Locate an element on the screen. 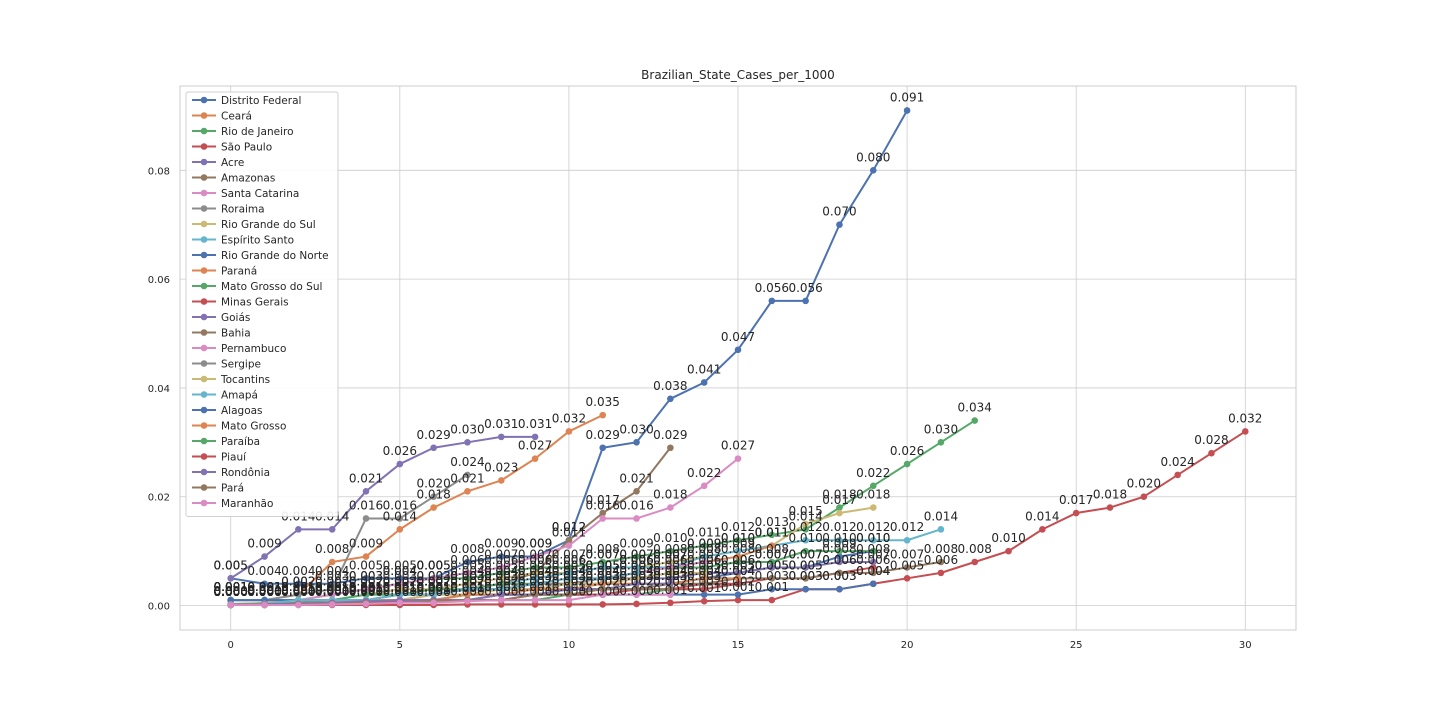 The width and height of the screenshot is (1440, 725). data-label: 0.020 is located at coordinates (1144, 484).